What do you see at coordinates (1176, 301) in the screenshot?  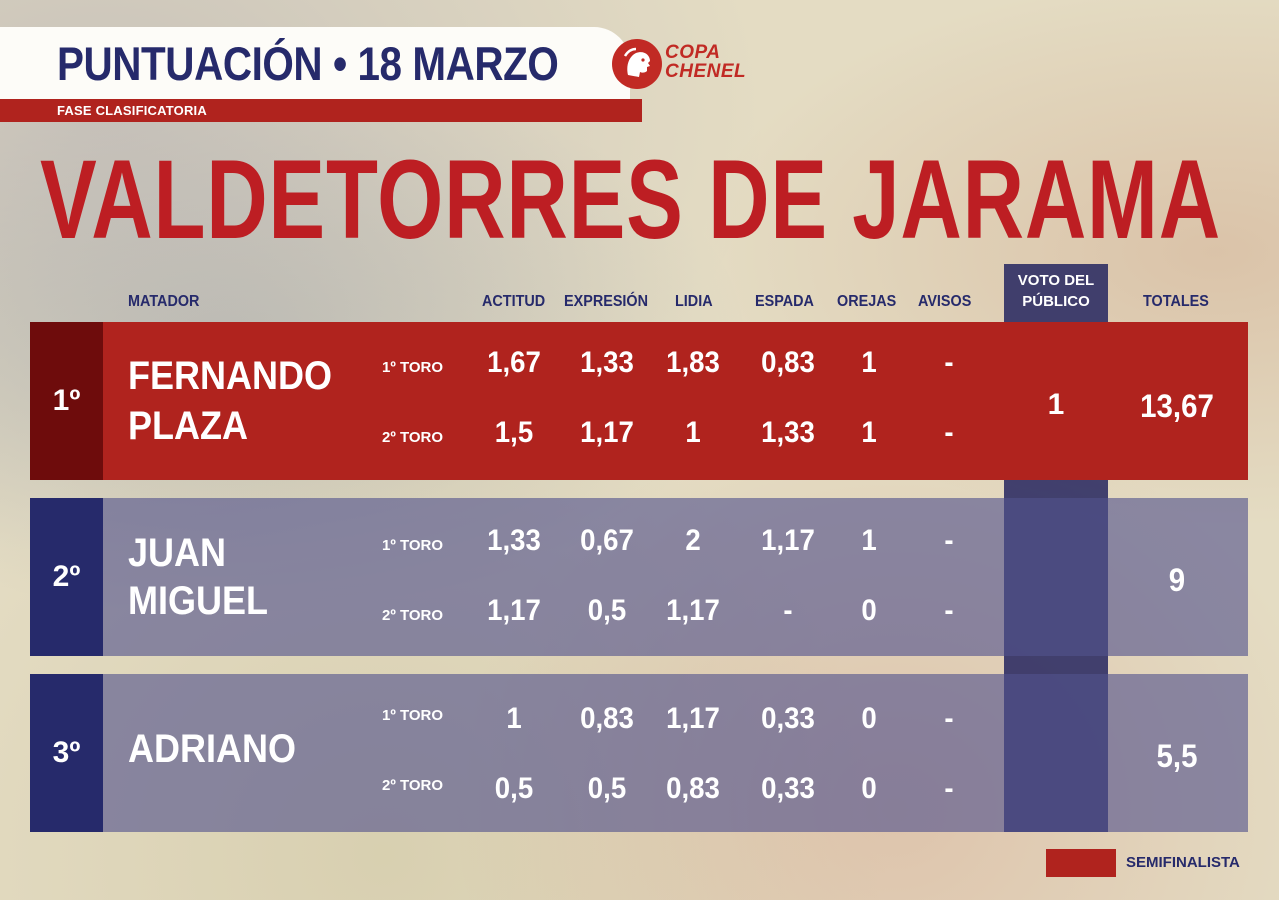 I see `column-header-totales: TOTALES` at bounding box center [1176, 301].